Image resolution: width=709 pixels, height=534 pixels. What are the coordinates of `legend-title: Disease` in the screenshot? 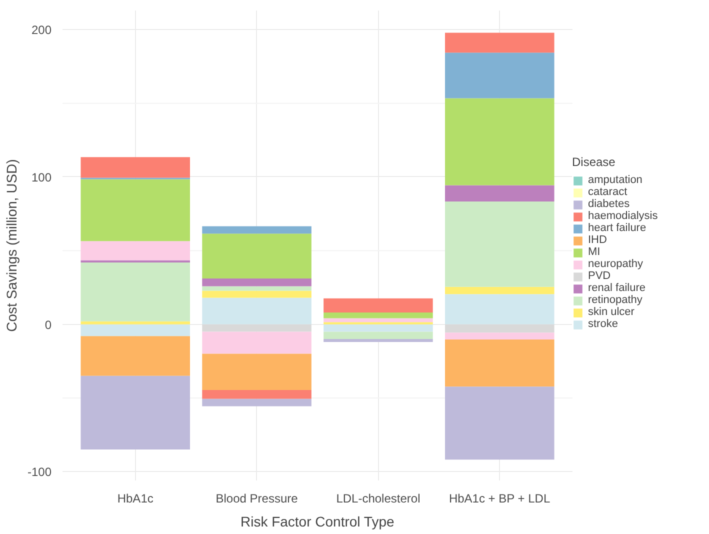 It's located at (594, 162).